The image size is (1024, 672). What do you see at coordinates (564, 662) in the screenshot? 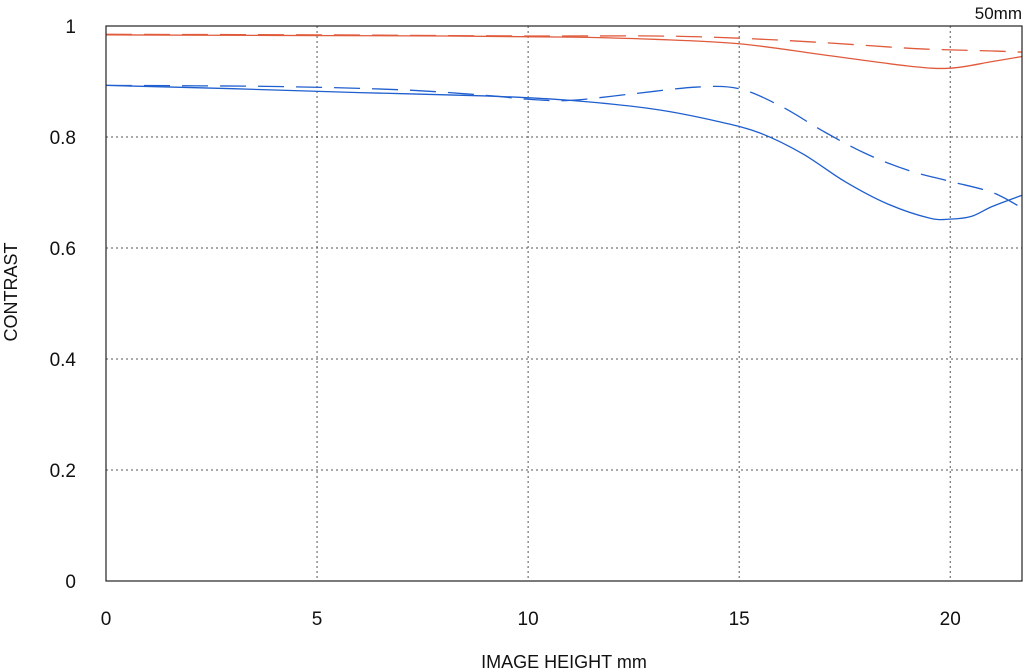
I see `x-axis-title: IMAGE HEIGHT mm` at bounding box center [564, 662].